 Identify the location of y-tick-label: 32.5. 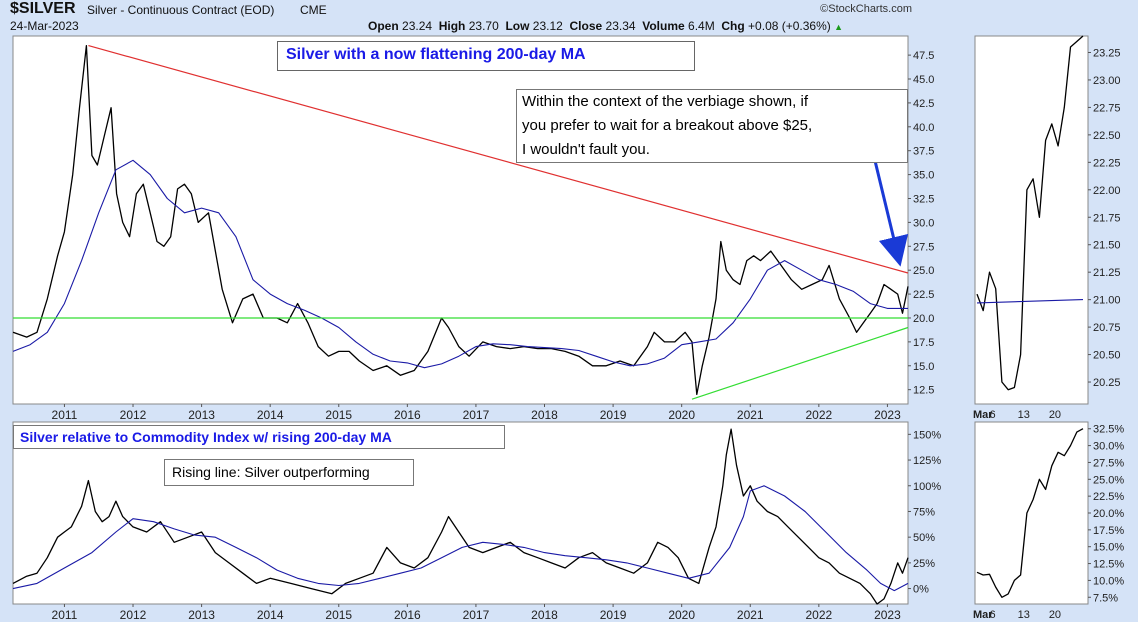
(923, 199).